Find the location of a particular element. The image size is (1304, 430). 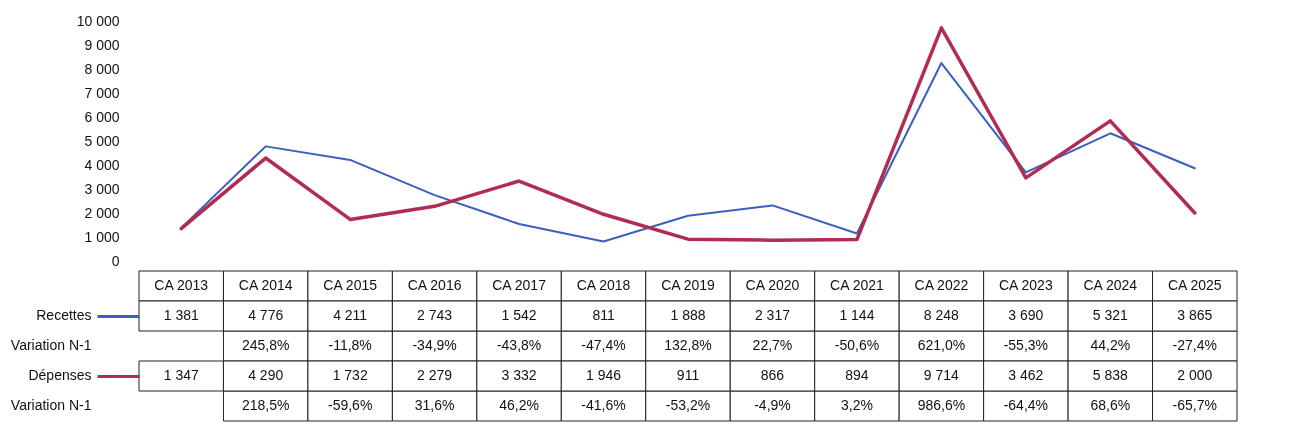

data-label: 1 347 is located at coordinates (181, 375).